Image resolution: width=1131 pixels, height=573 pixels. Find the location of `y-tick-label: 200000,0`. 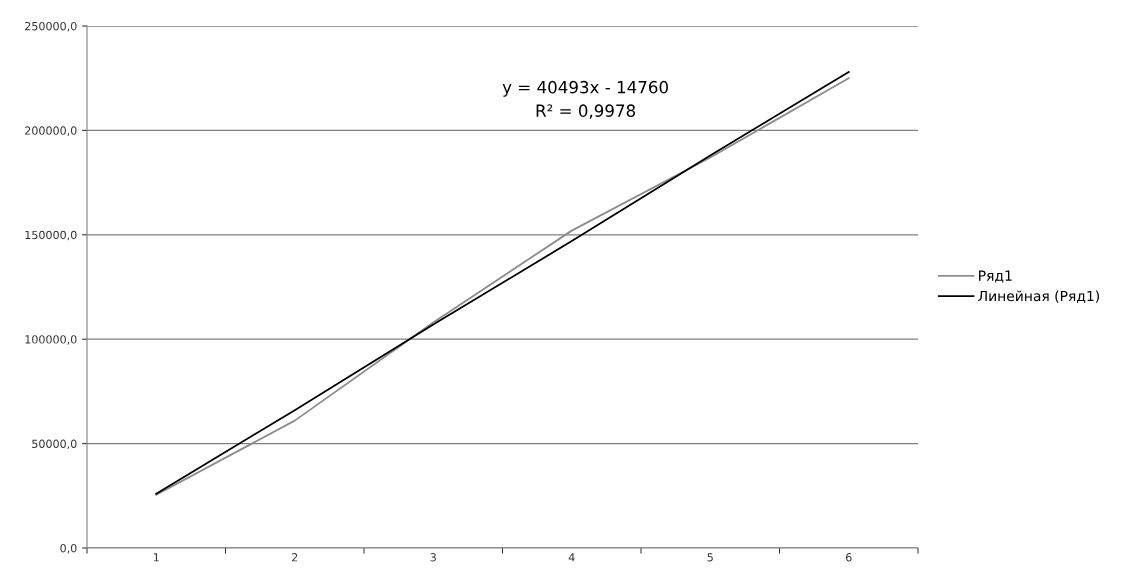

y-tick-label: 200000,0 is located at coordinates (51, 131).